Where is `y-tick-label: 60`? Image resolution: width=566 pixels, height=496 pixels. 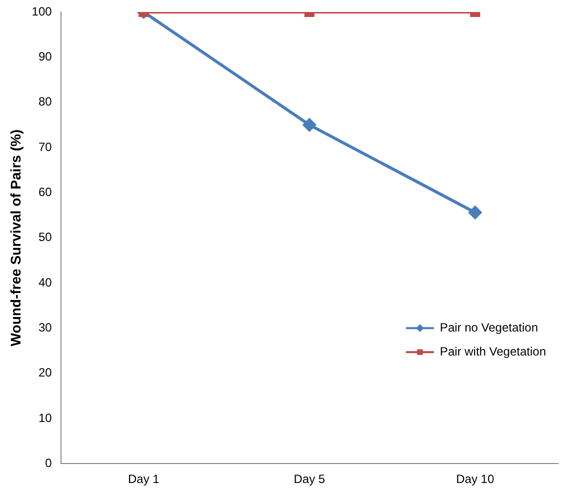 y-tick-label: 60 is located at coordinates (45, 191).